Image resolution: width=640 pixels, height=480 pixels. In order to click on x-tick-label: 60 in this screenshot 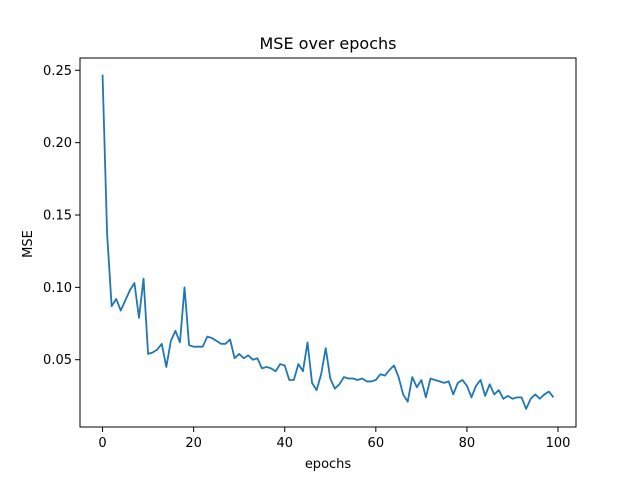, I will do `click(376, 443)`.